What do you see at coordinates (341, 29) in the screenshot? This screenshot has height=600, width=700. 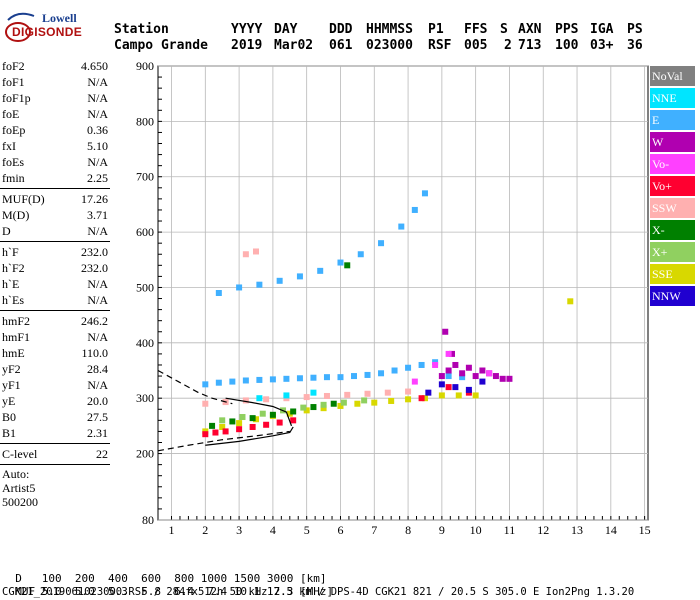 I see `header-label: DDD` at bounding box center [341, 29].